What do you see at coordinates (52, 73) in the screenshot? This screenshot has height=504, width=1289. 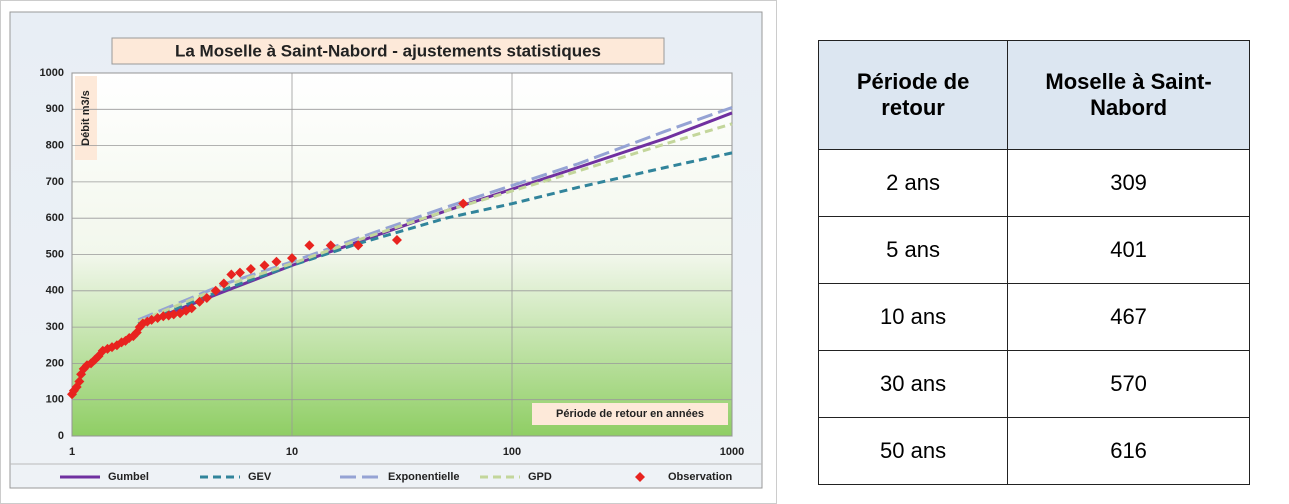 I see `y-tick-label: 1000` at bounding box center [52, 73].